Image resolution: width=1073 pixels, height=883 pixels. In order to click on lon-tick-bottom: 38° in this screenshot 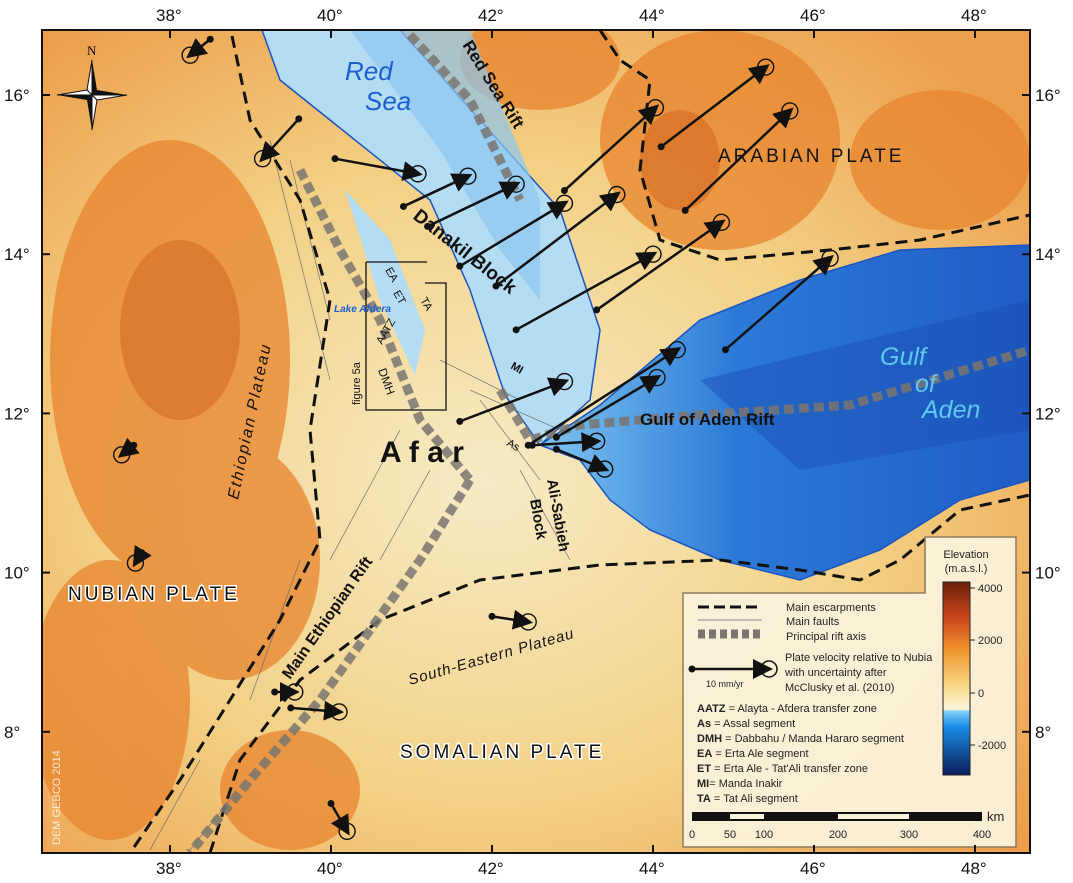, I will do `click(169, 868)`.